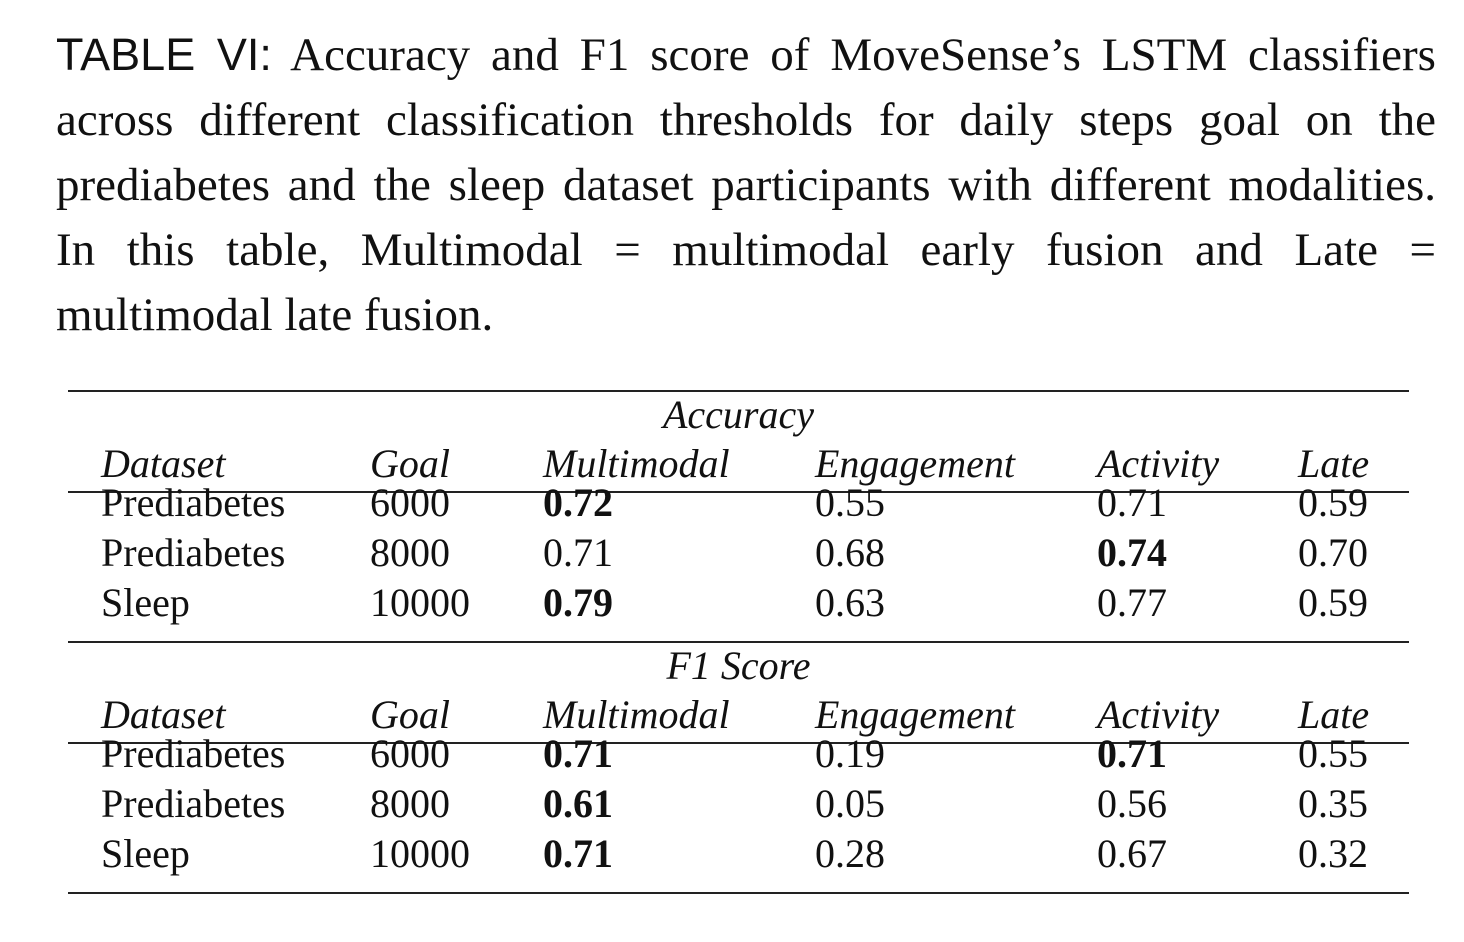  I want to click on table-row: Prediabetes 6000 0.72 0.55 0.71 0.59, so click(732, 503).